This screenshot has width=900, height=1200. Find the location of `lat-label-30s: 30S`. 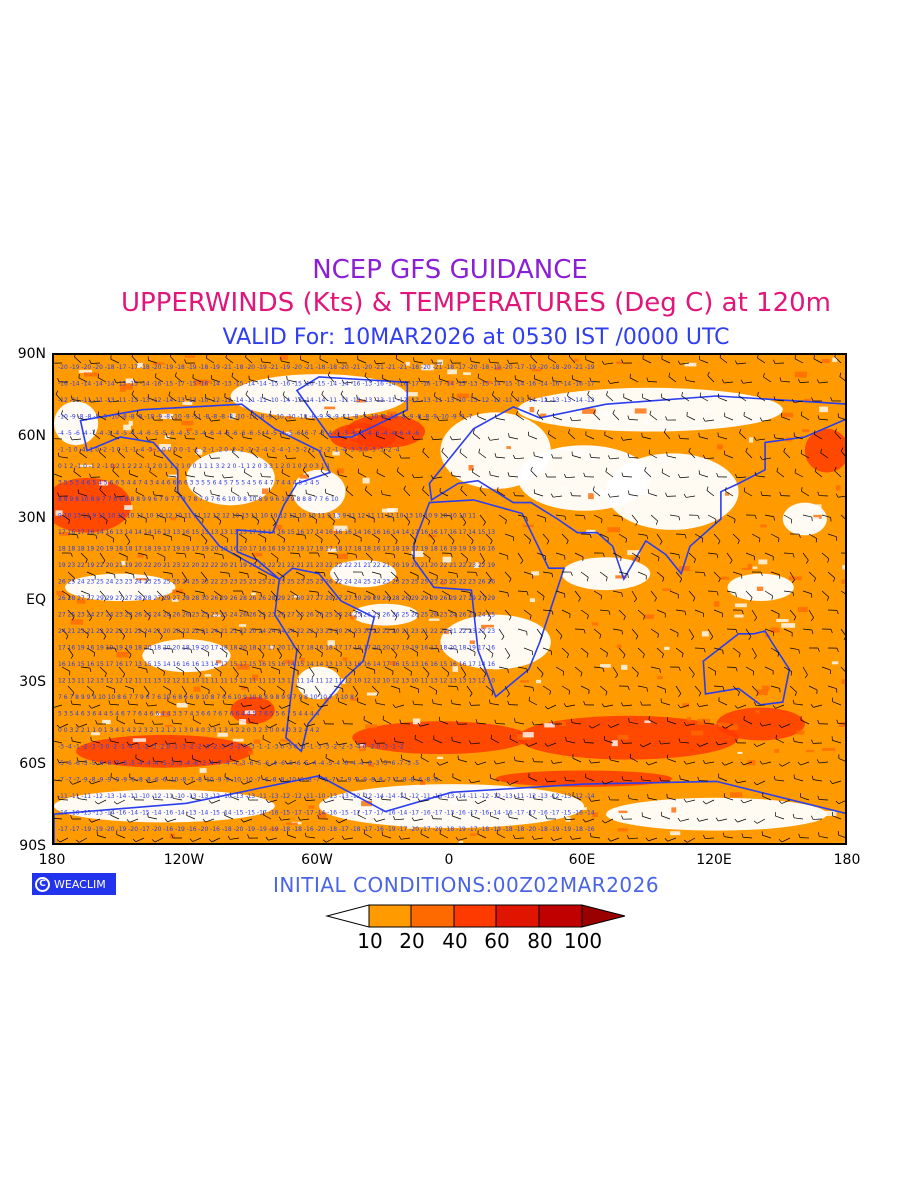

lat-label-30s: 30S is located at coordinates (32, 682).